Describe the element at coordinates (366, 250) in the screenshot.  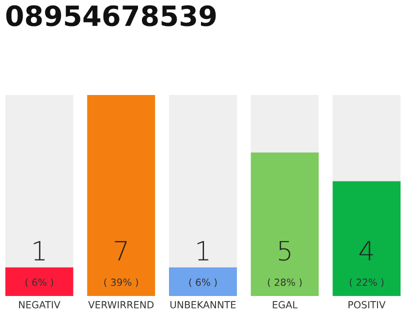
I see `data-label: 4` at that location.